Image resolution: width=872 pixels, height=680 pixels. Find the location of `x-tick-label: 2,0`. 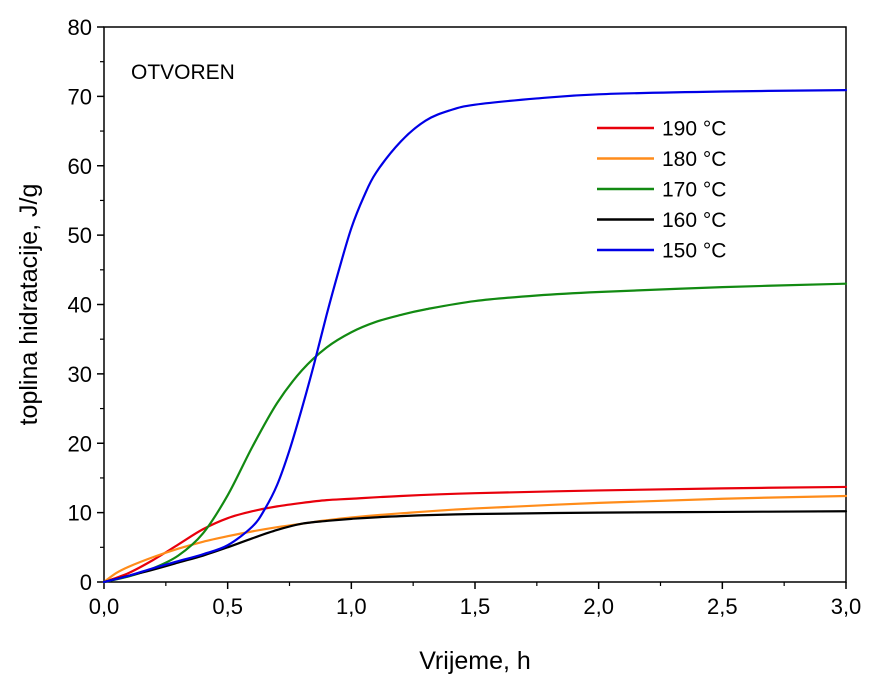

x-tick-label: 2,0 is located at coordinates (598, 606).